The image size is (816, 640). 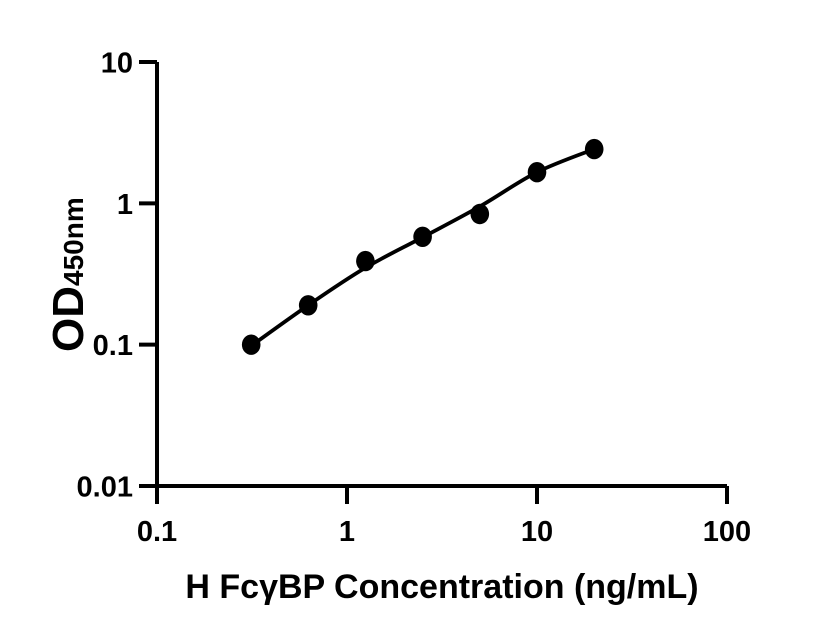 What do you see at coordinates (125, 205) in the screenshot?
I see `y-tick-label: 1` at bounding box center [125, 205].